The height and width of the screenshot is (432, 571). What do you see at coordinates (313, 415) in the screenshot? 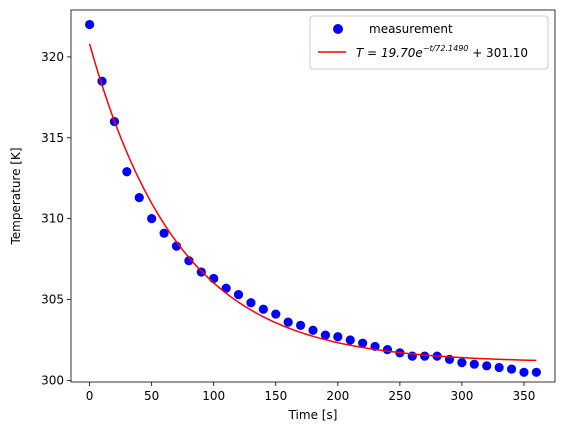
I see `x-axis-label: Time [s]` at bounding box center [313, 415].